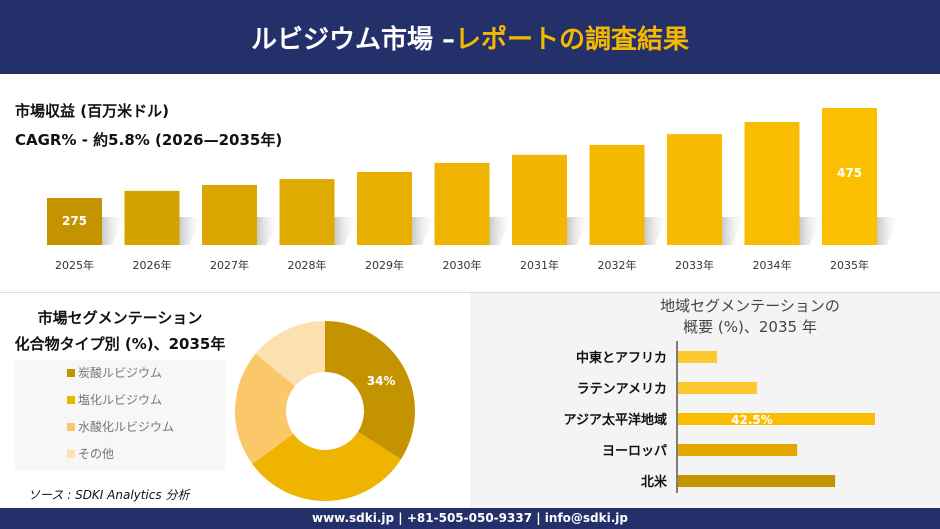 Image resolution: width=940 pixels, height=529 pixels. I want to click on segment-title: 市場セグメンテーション, so click(120, 318).